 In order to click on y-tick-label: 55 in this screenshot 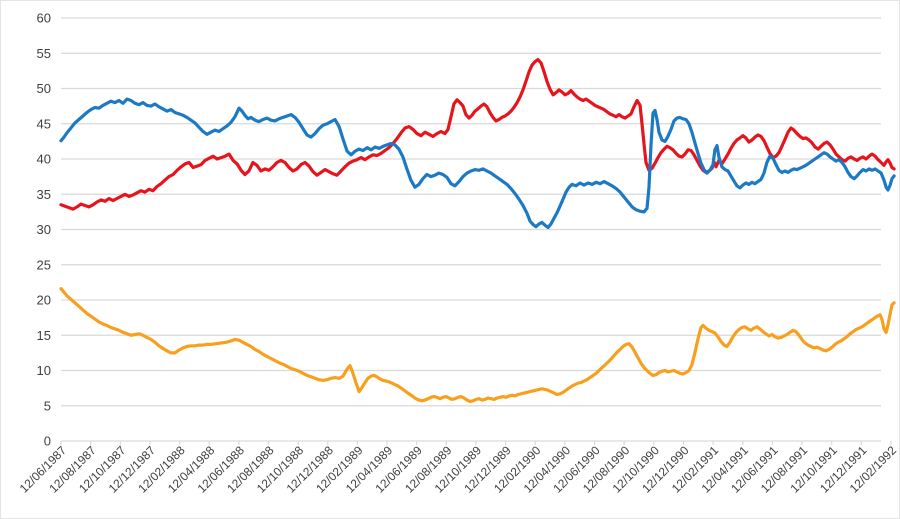, I will do `click(44, 53)`.